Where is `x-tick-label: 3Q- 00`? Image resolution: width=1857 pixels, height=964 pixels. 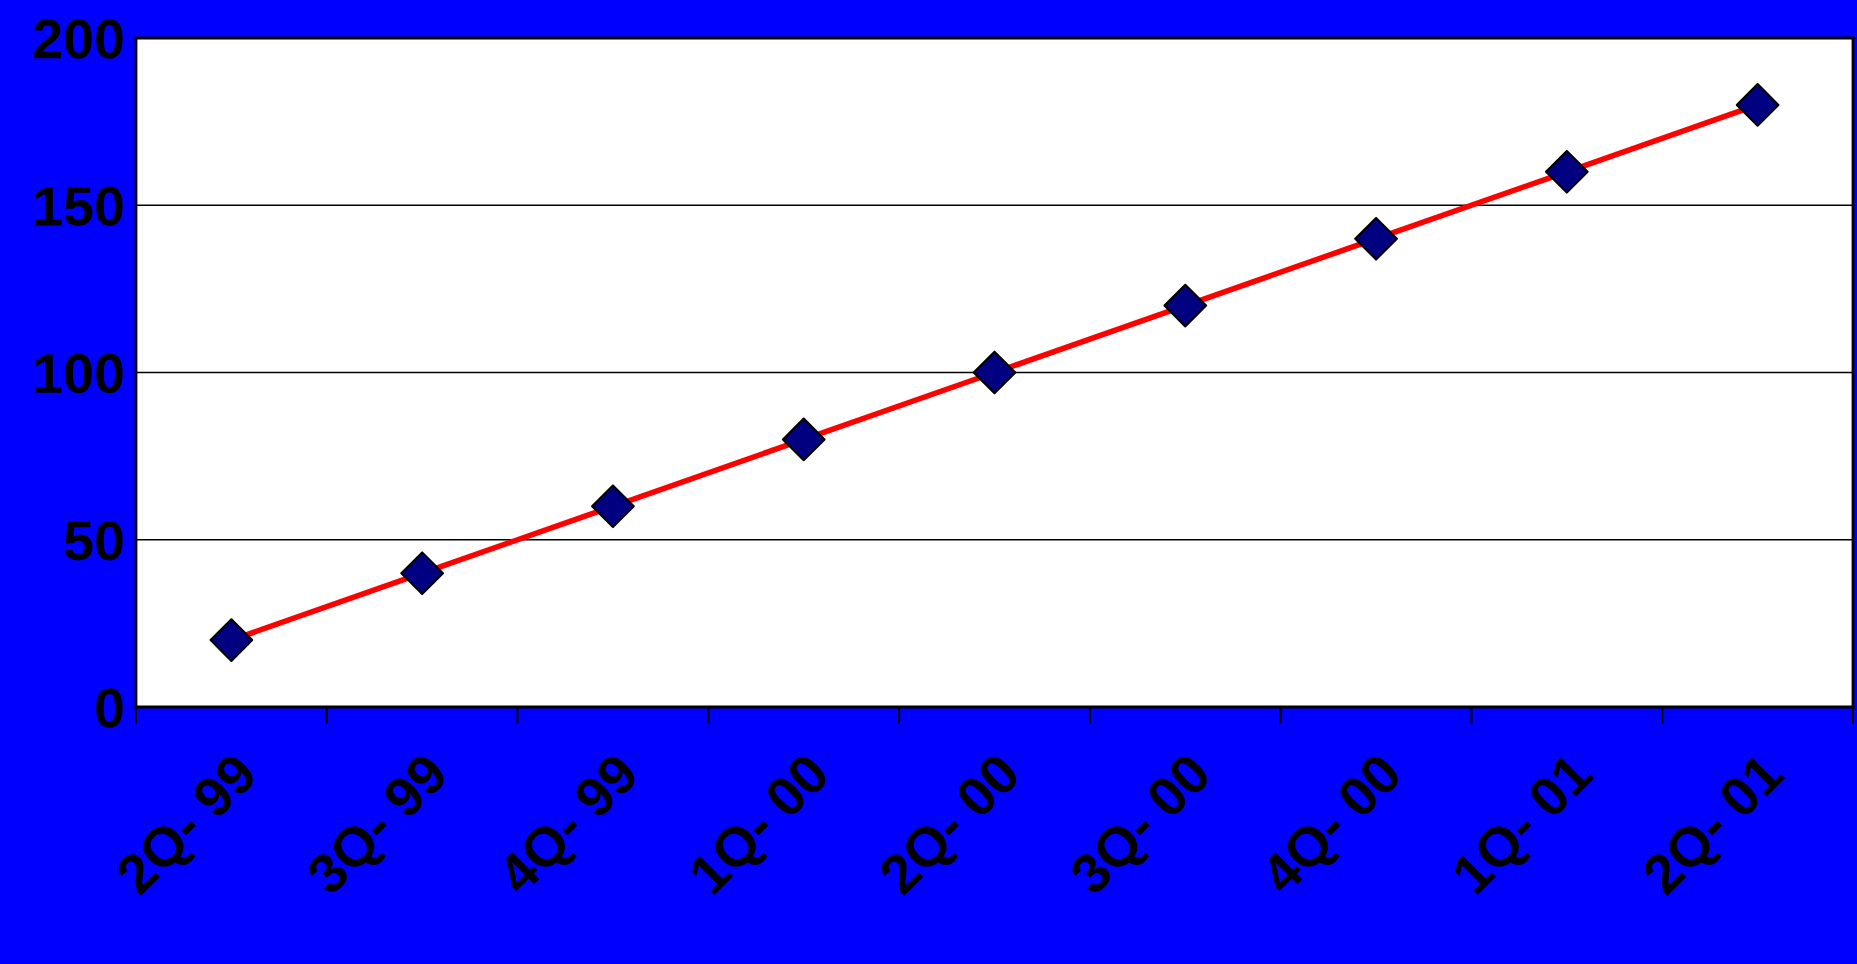 x-tick-label: 3Q- 00 is located at coordinates (1143, 828).